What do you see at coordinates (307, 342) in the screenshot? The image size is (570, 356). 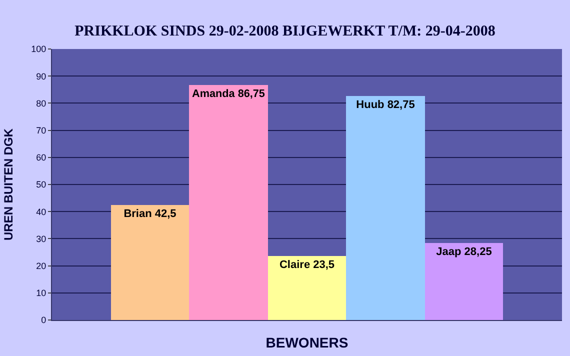 I see `x-axis-title: BEWONERS` at bounding box center [307, 342].